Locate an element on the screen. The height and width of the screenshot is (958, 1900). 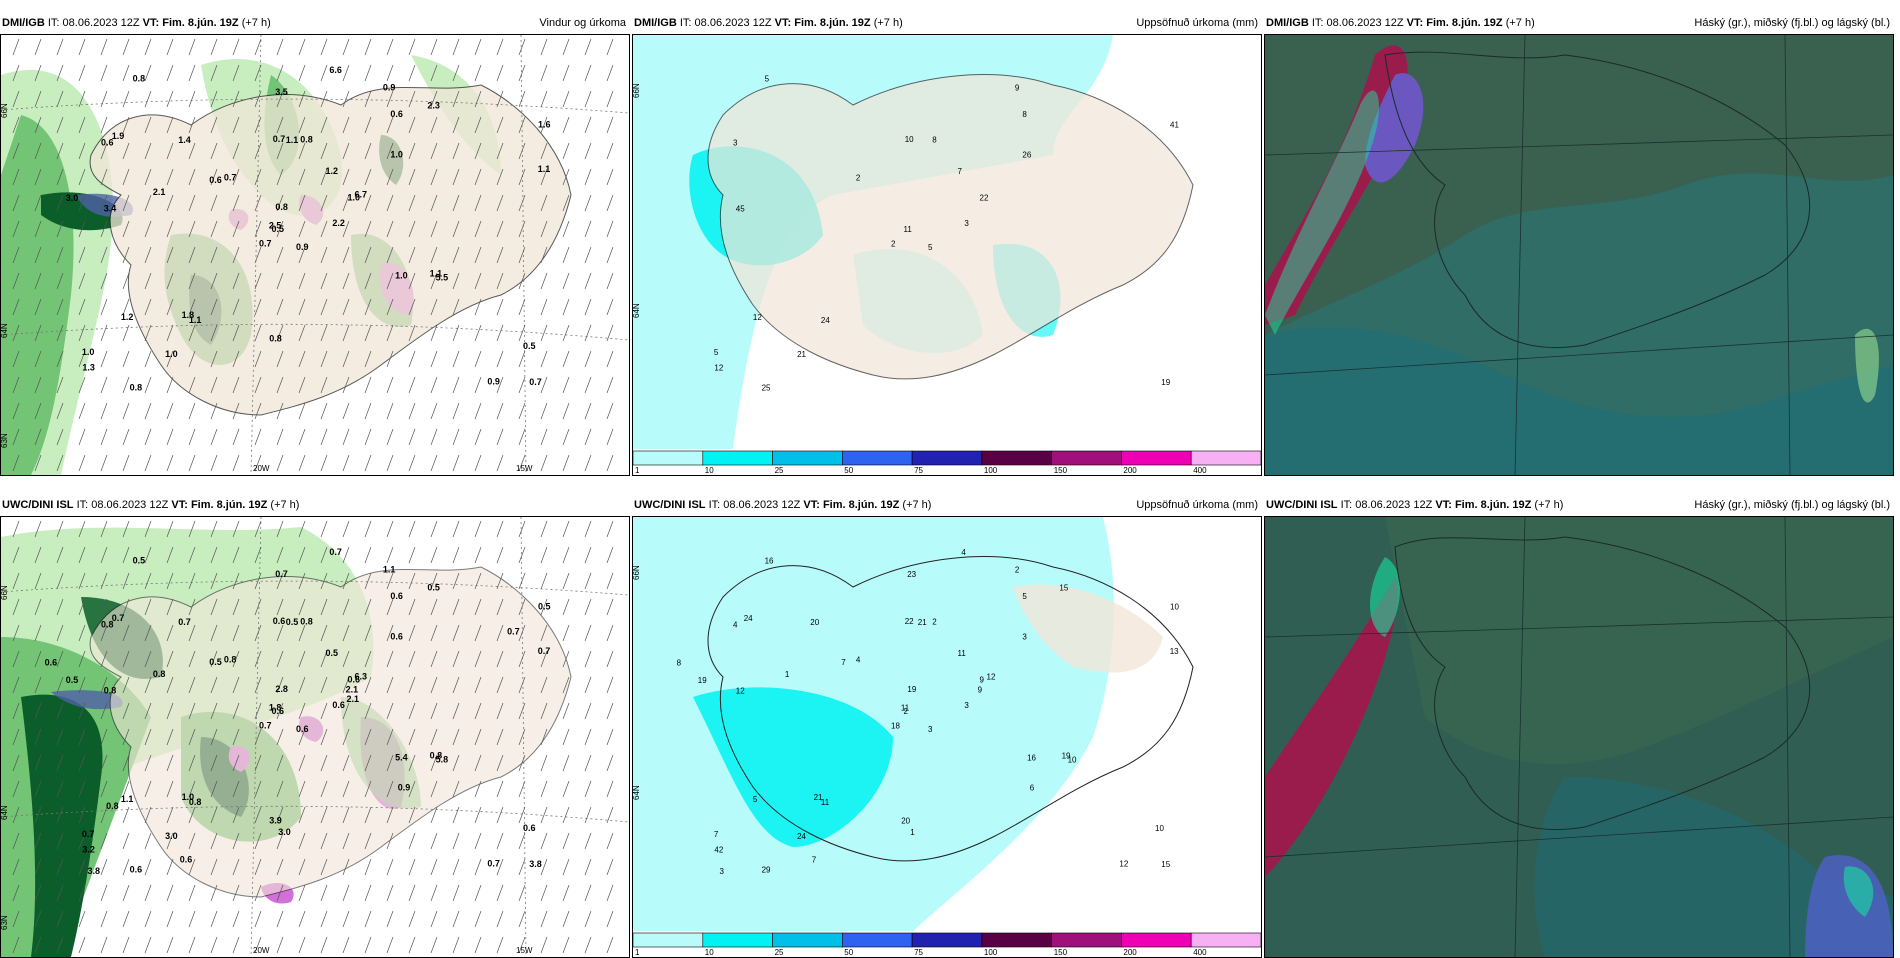
value-label: 1 is located at coordinates (787, 674).